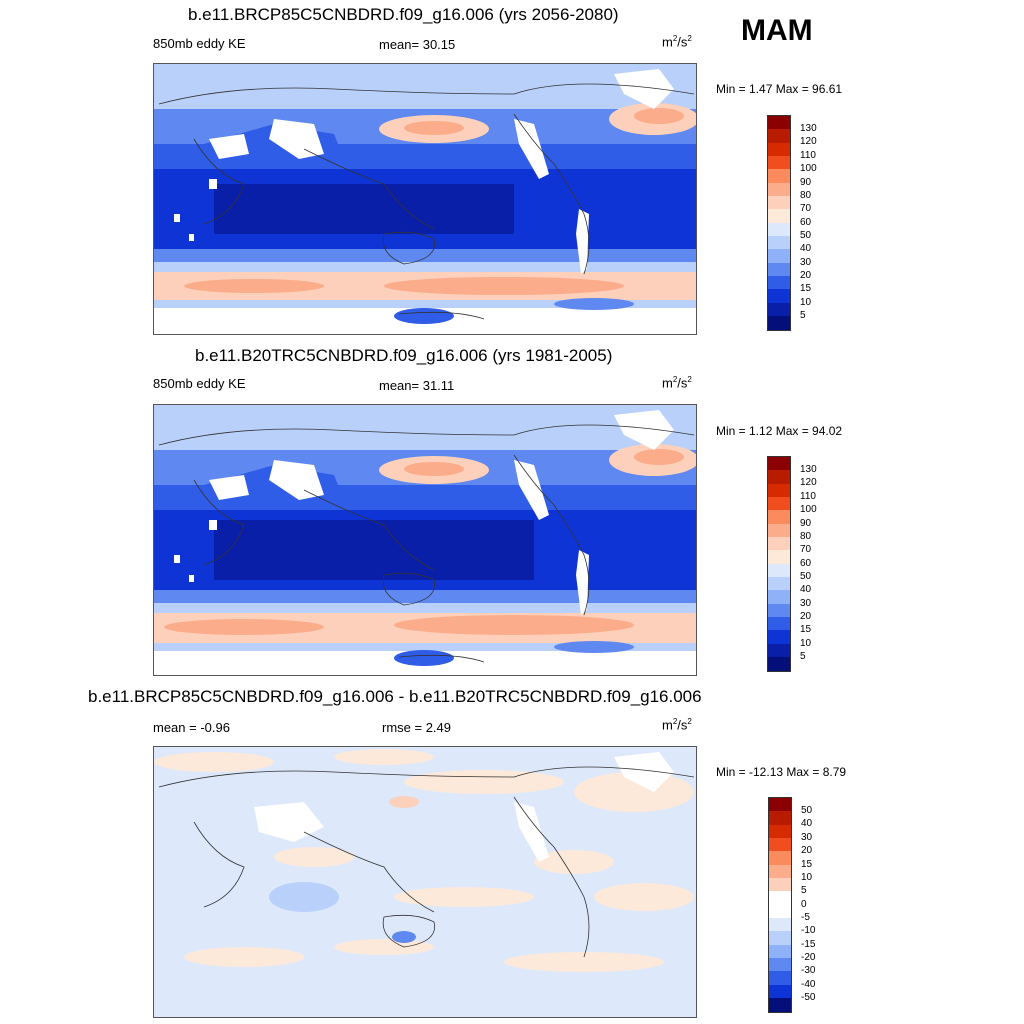  I want to click on panel-2-variable-label: 850mb eddy KE, so click(199, 383).